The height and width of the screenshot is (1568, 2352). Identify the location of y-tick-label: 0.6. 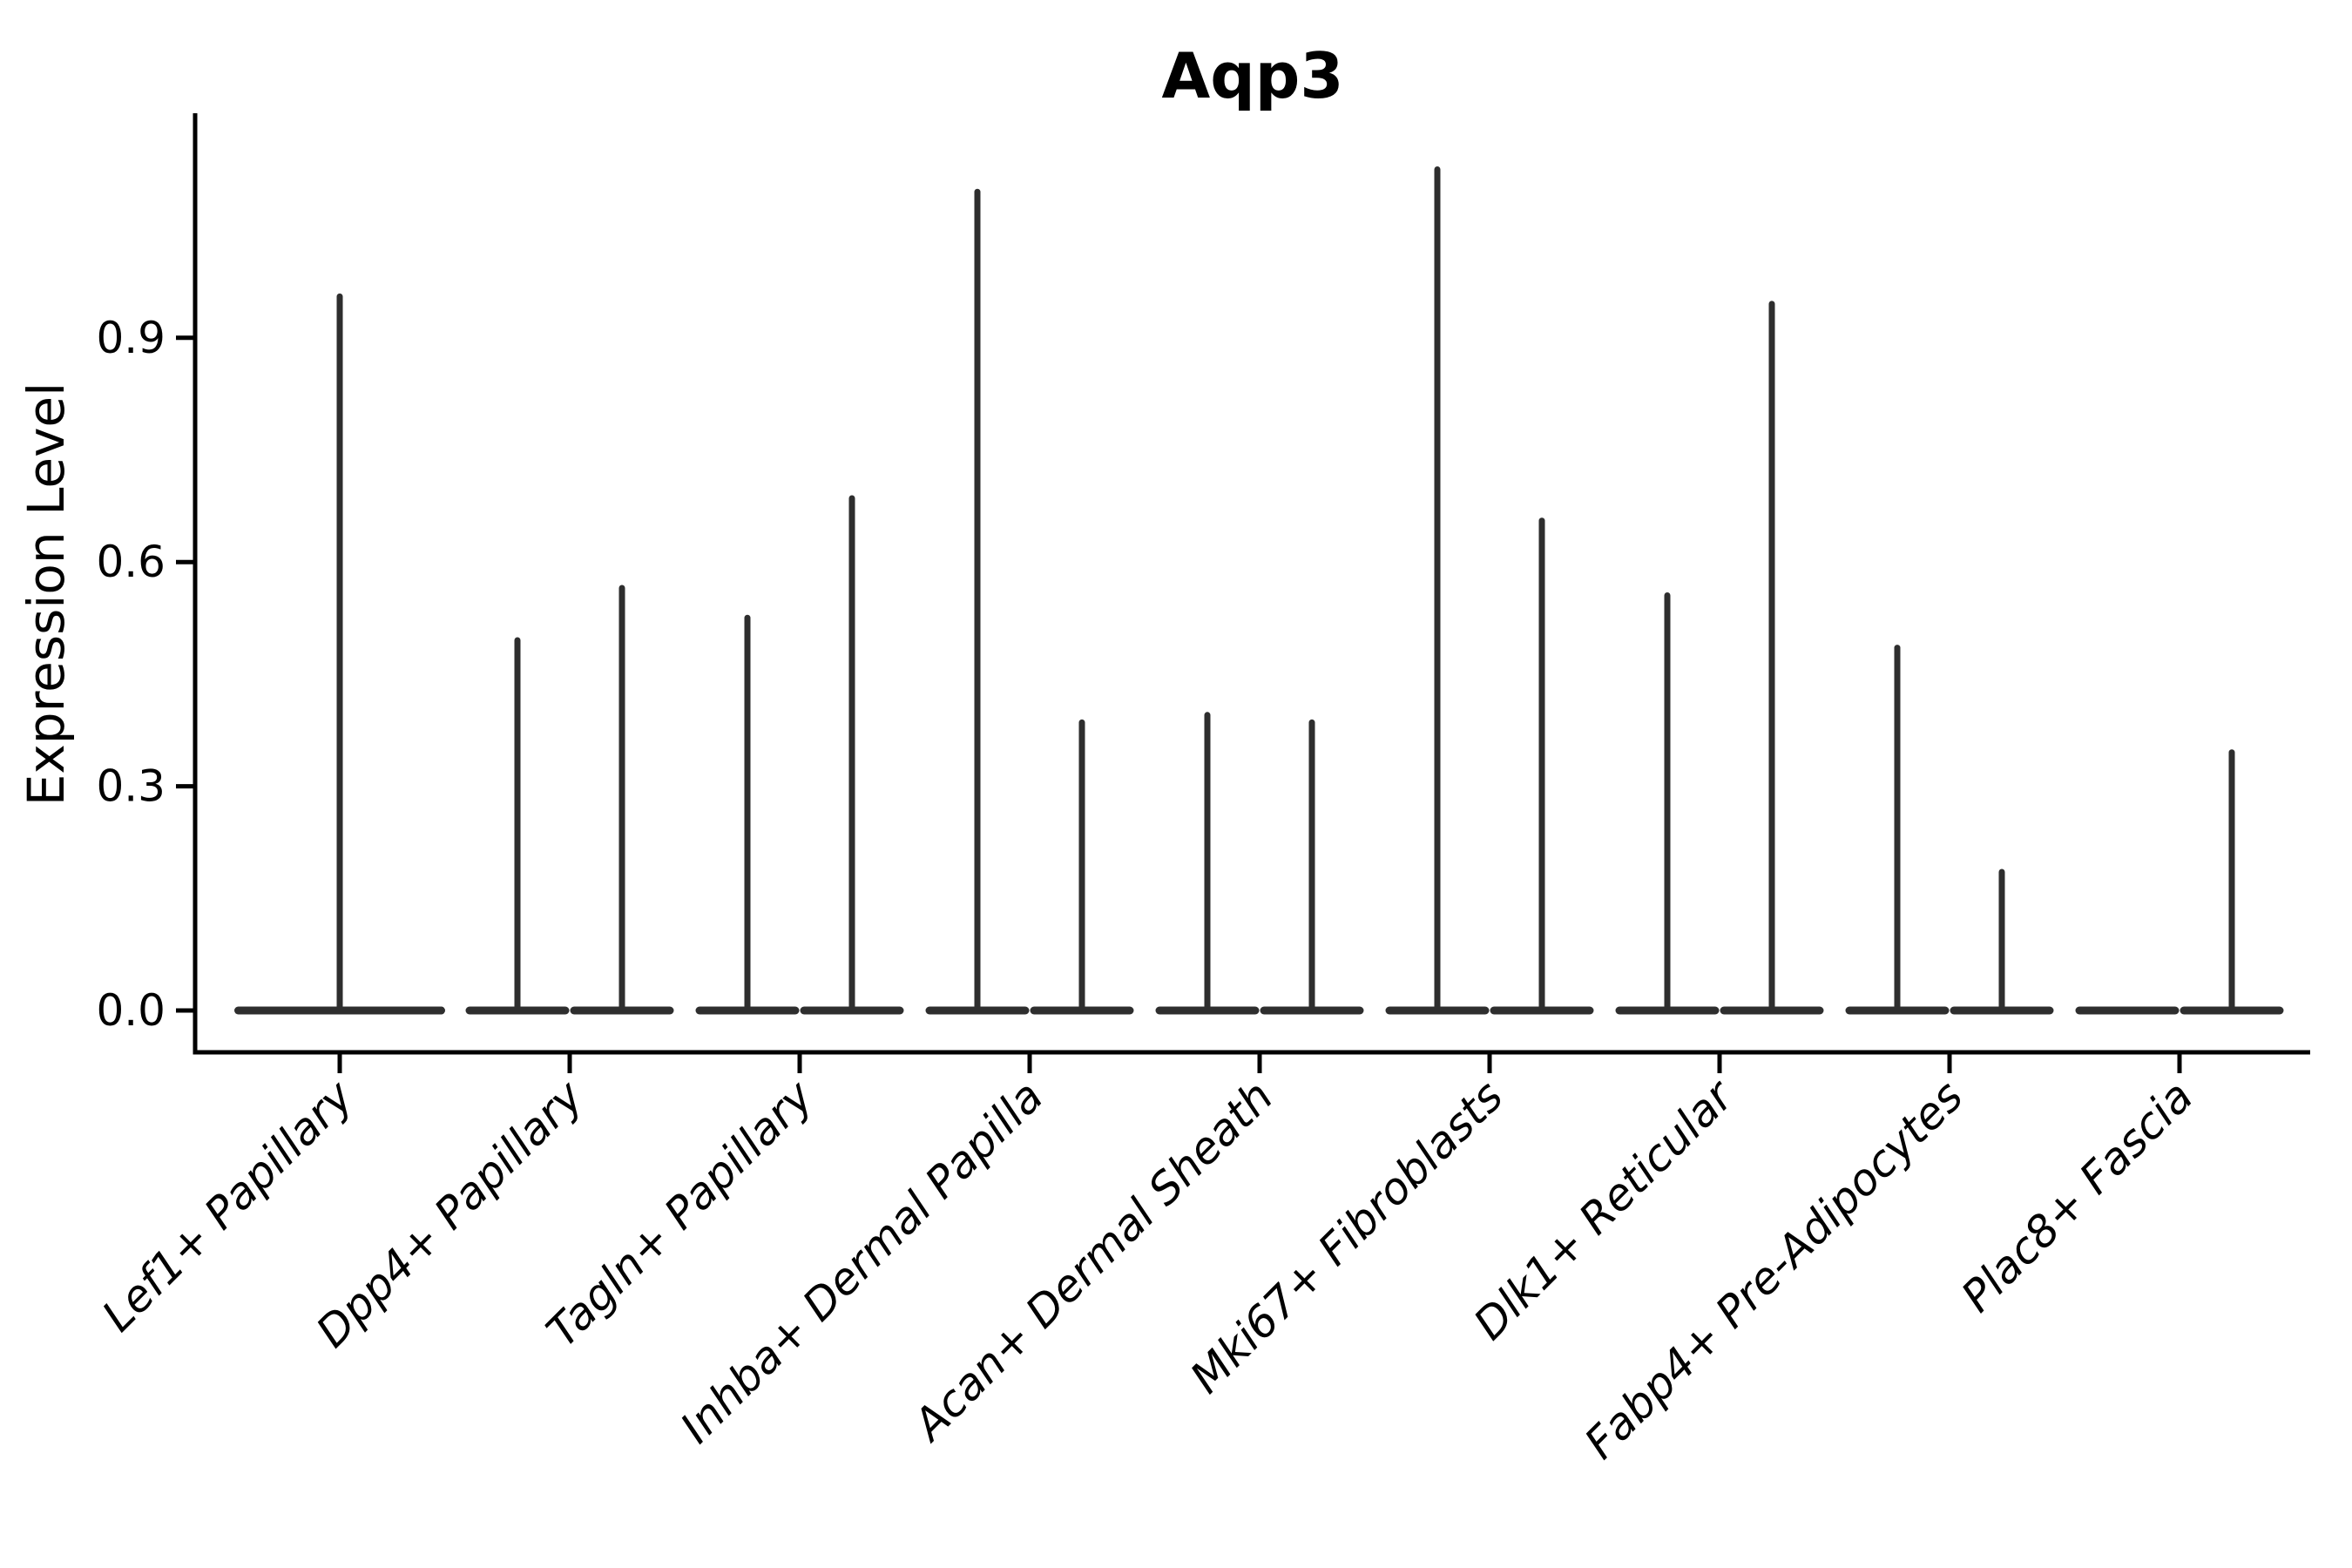
(131, 562).